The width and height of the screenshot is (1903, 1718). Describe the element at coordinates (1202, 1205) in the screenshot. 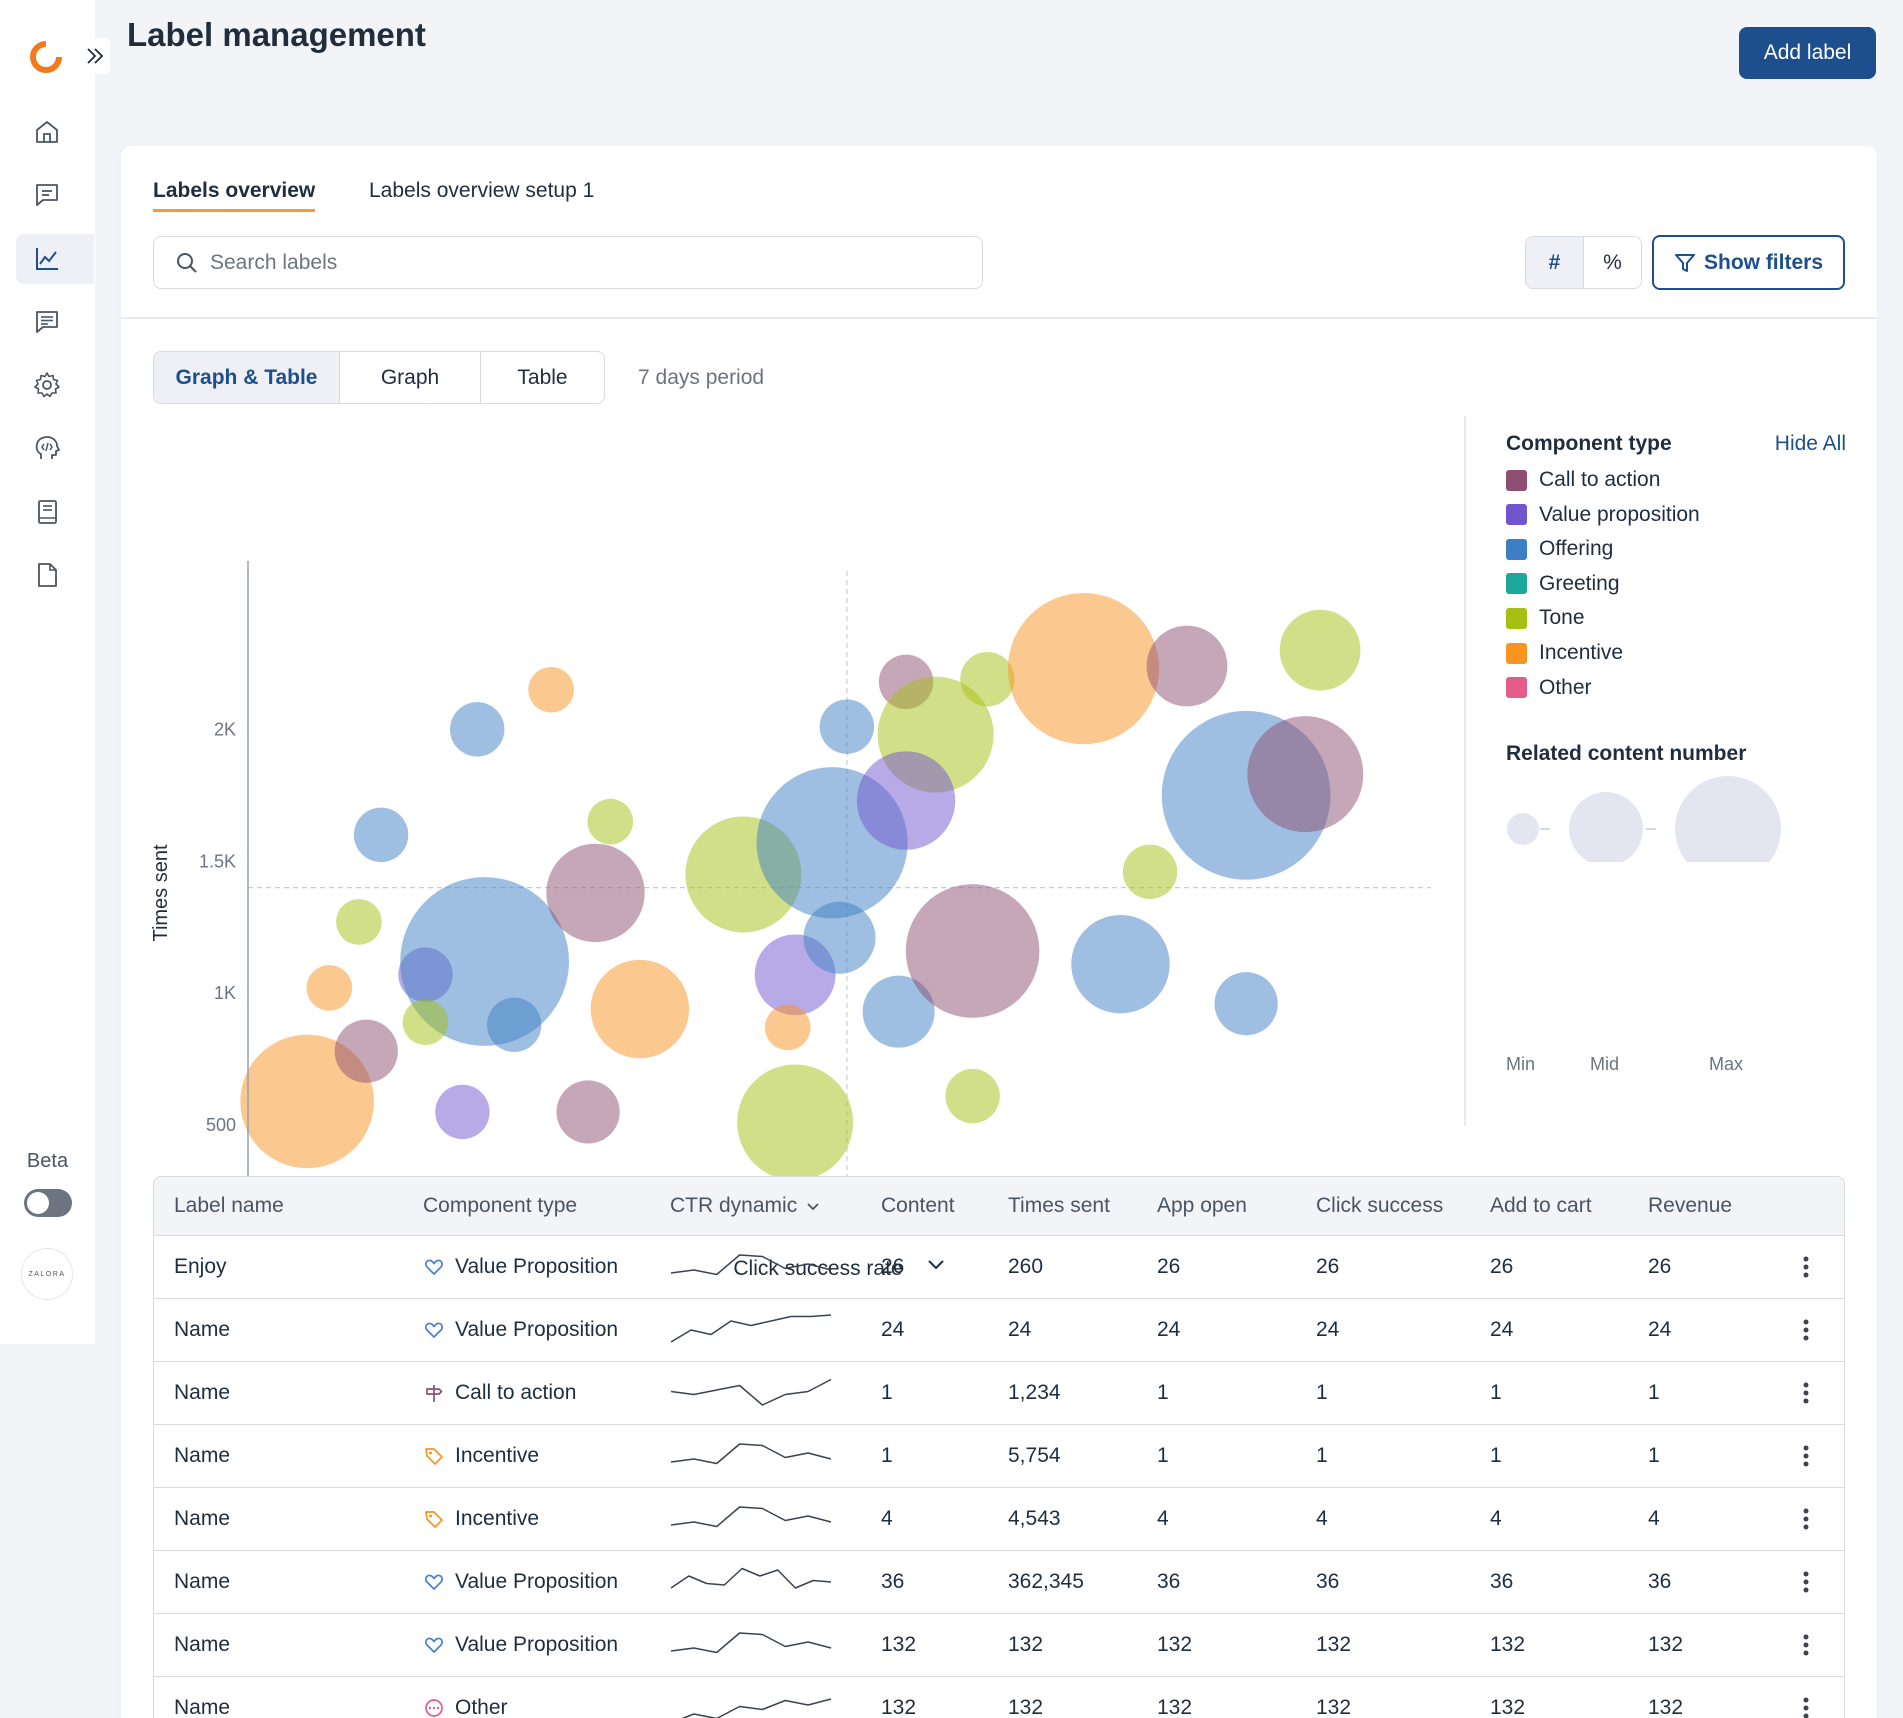

I see `col-app-open: App open` at that location.